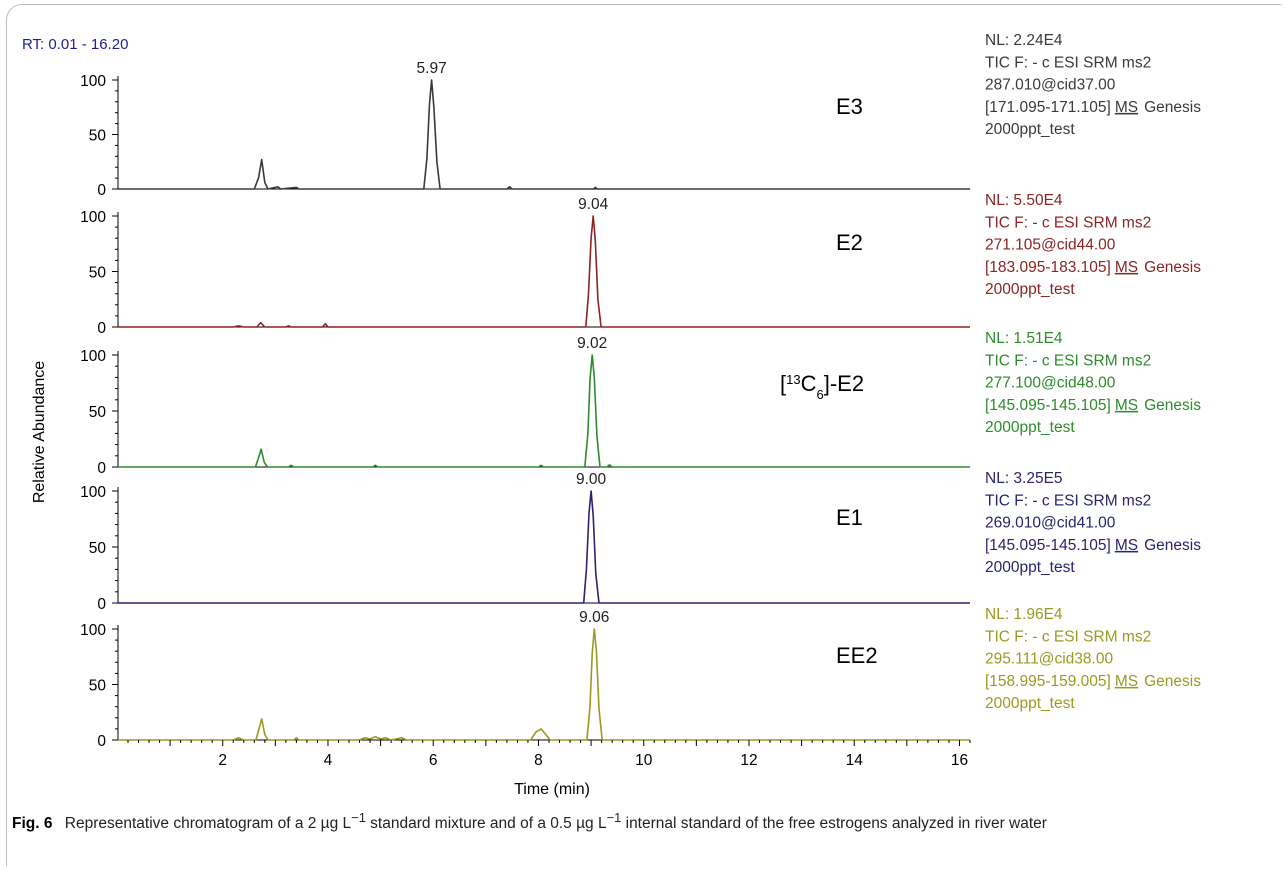  I want to click on mass-range-text: [183.095-183.105] MS Genesis, so click(1093, 267).